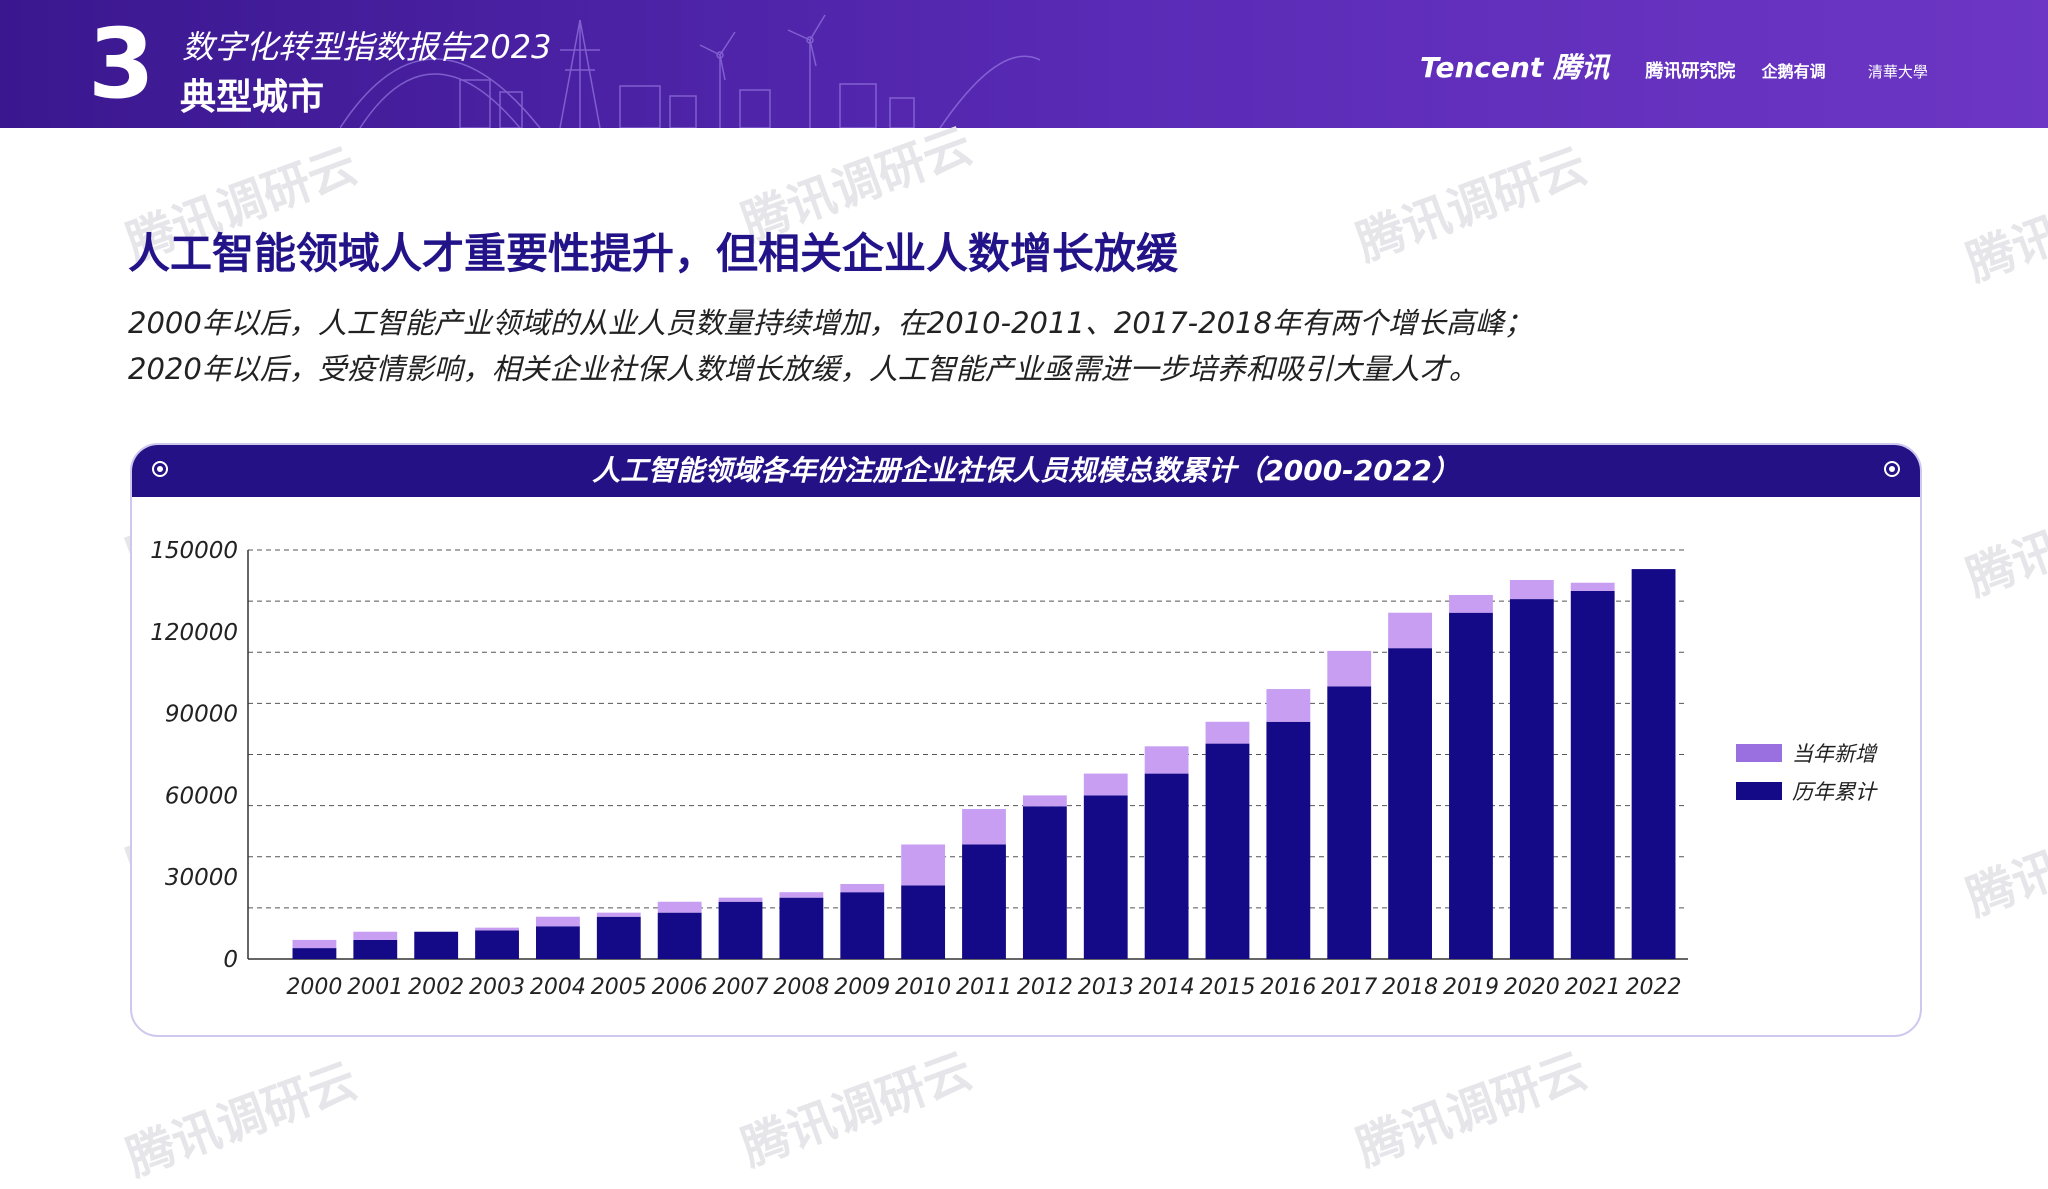 The image size is (2048, 1189). Describe the element at coordinates (1793, 71) in the screenshot. I see `qichacha-logo: 企鹅有调` at that location.